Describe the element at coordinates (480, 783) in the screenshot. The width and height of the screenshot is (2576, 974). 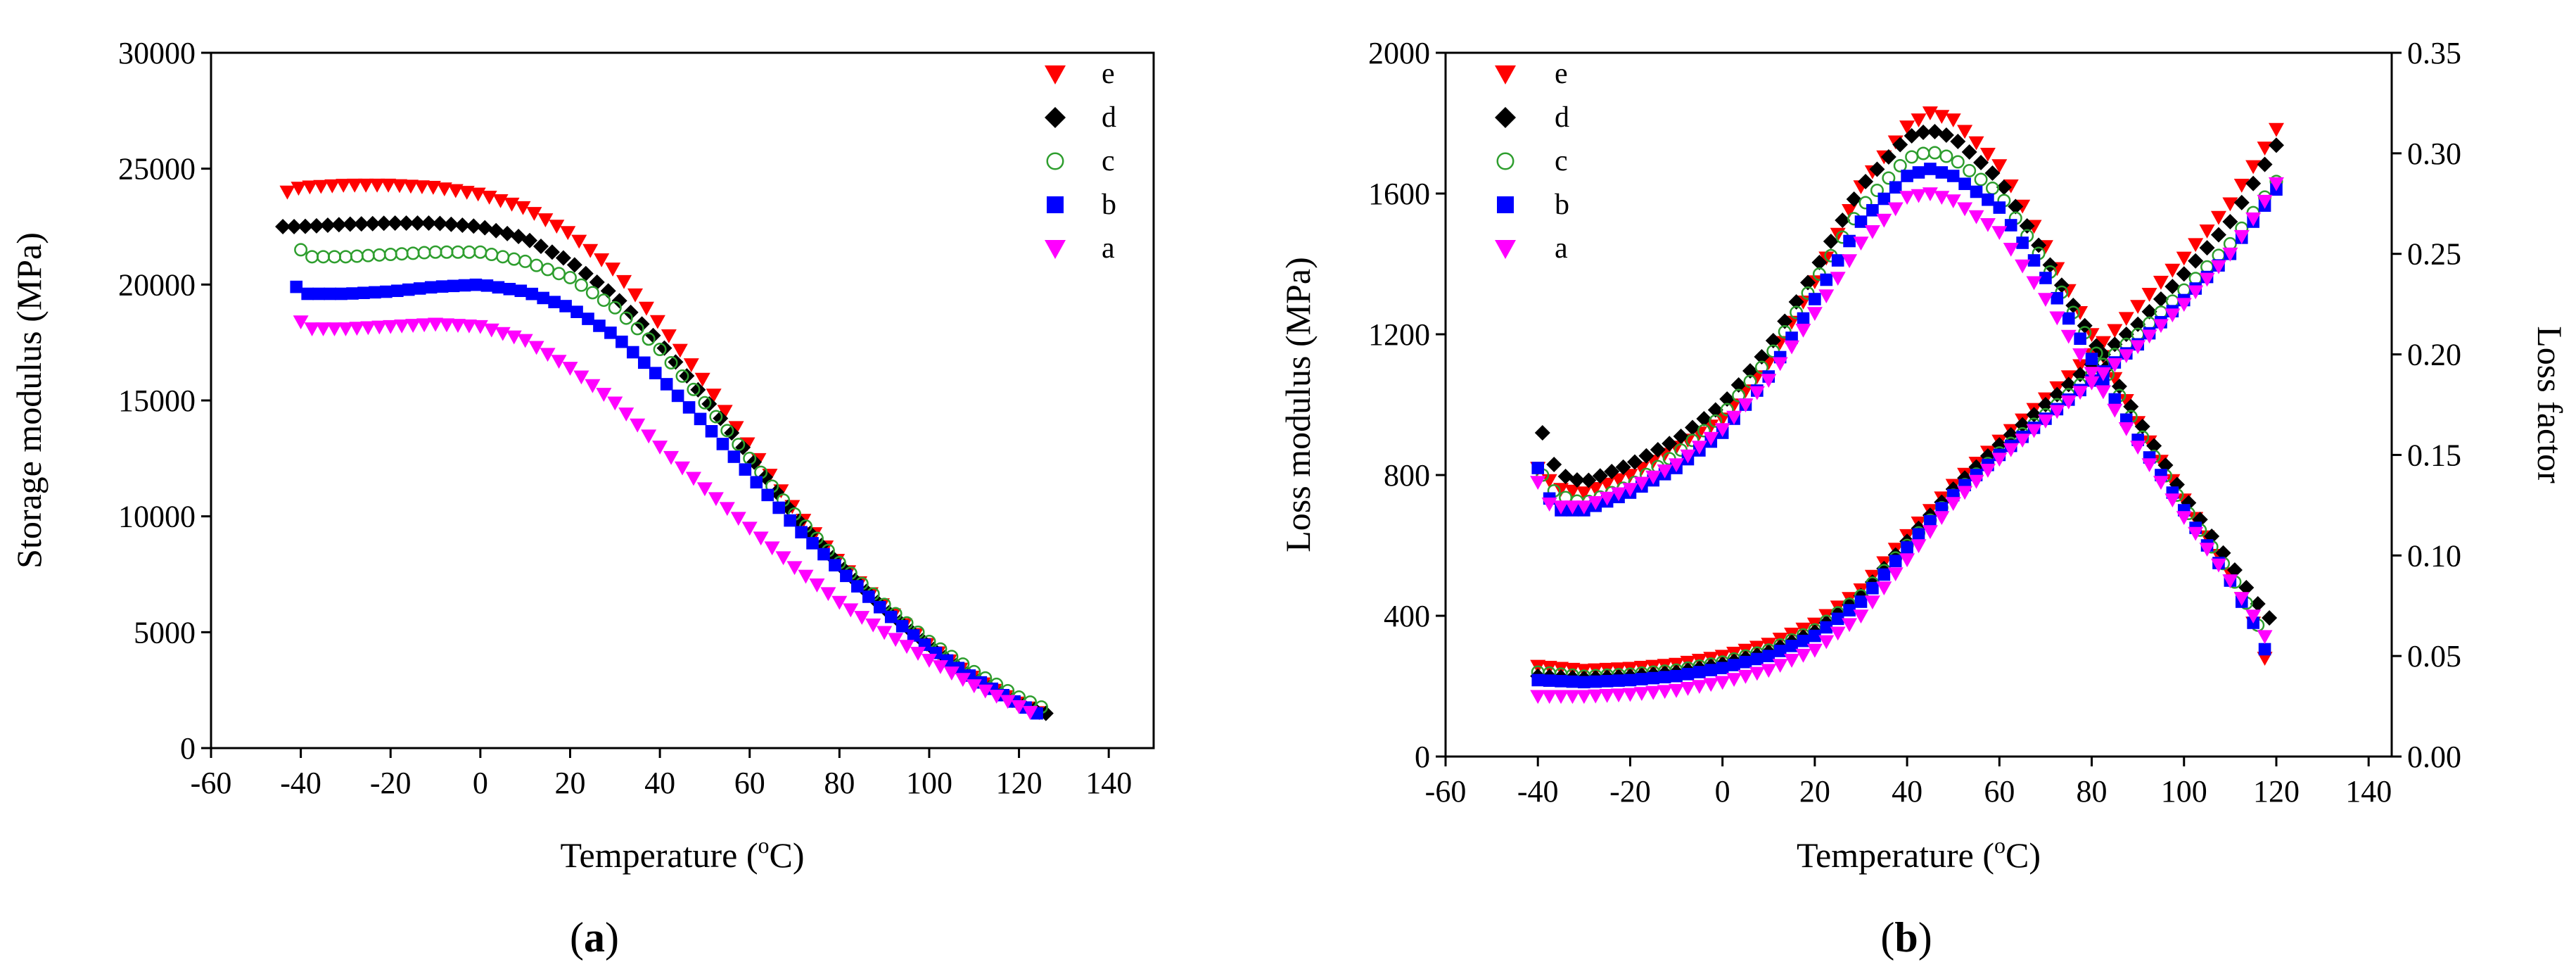
I see `x-tick-label: 0` at that location.